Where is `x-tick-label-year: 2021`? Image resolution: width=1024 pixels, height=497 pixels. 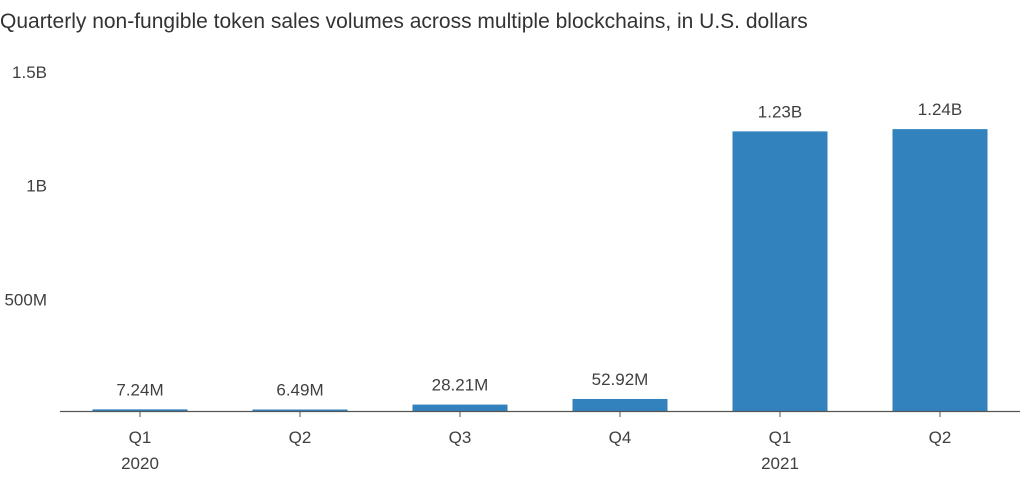
x-tick-label-year: 2021 is located at coordinates (780, 463).